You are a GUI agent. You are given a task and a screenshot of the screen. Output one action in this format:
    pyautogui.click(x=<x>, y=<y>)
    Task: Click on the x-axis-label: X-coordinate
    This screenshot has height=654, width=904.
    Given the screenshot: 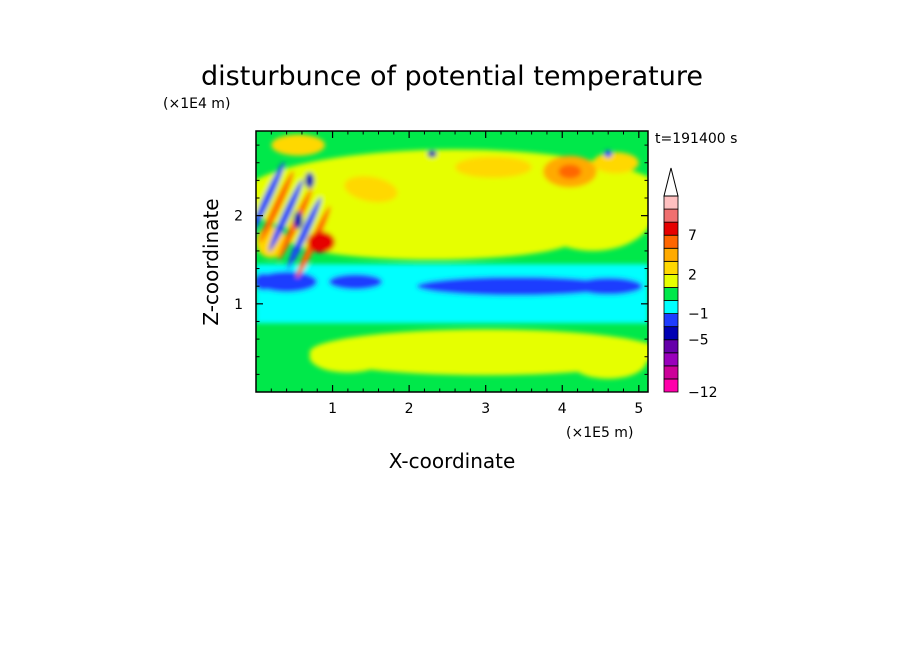 What is the action you would take?
    pyautogui.click(x=452, y=461)
    